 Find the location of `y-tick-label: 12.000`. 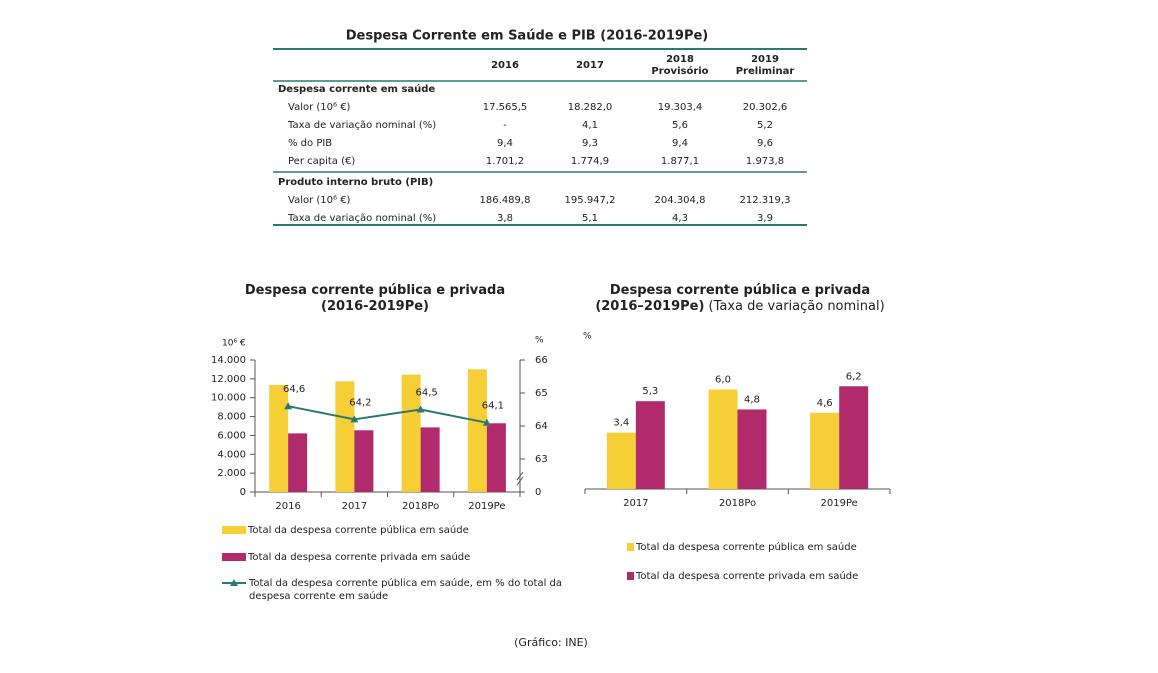

y-tick-label: 12.000 is located at coordinates (228, 379).